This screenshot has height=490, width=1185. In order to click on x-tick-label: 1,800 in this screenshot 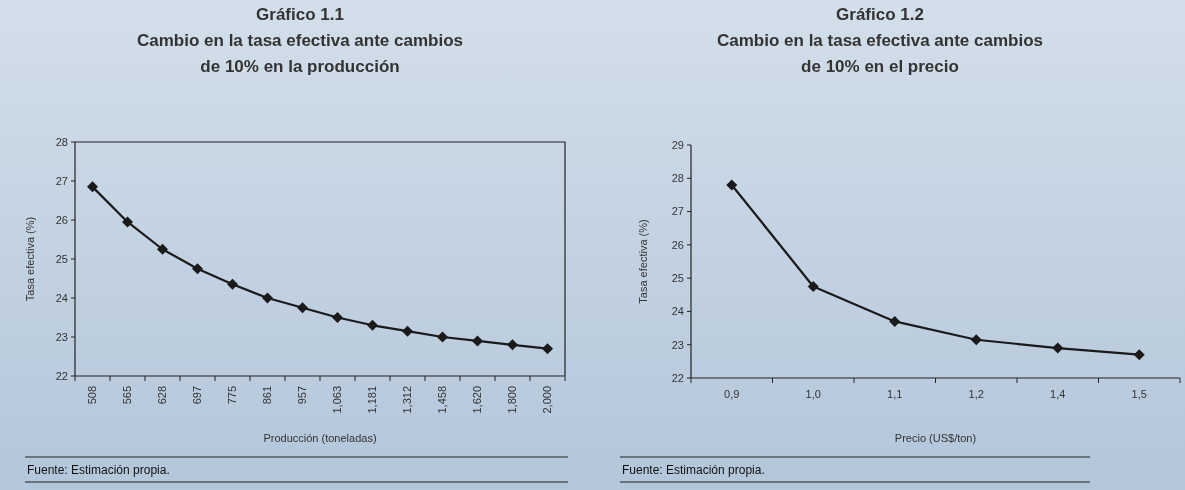, I will do `click(512, 400)`.